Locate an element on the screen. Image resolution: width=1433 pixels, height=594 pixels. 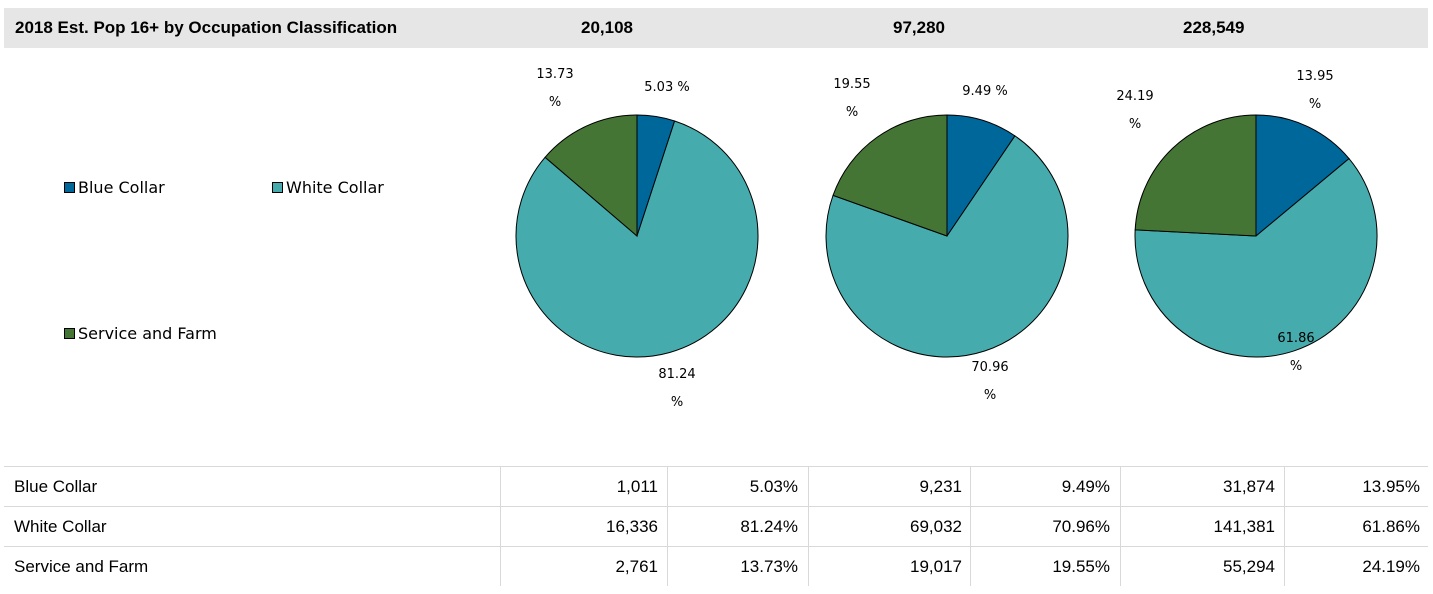
cell-percent-2: 9.49% is located at coordinates (1085, 486).